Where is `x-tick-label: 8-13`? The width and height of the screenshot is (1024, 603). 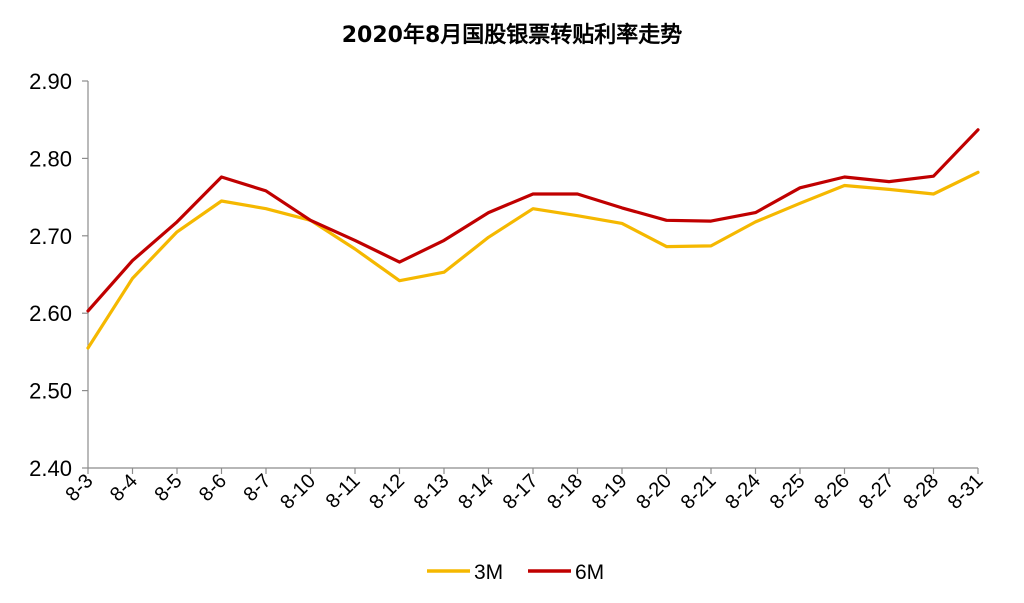 x-tick-label: 8-13 is located at coordinates (432, 492).